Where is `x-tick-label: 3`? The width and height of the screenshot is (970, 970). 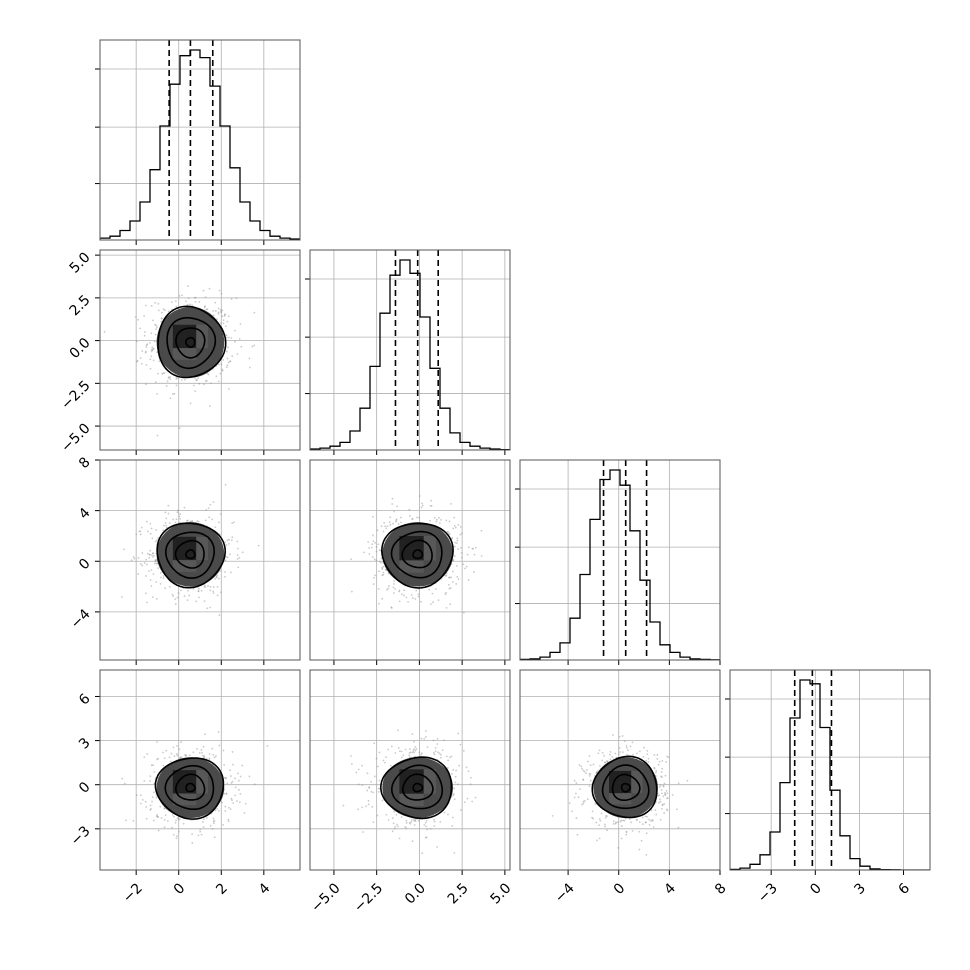 x-tick-label: 3 is located at coordinates (860, 889).